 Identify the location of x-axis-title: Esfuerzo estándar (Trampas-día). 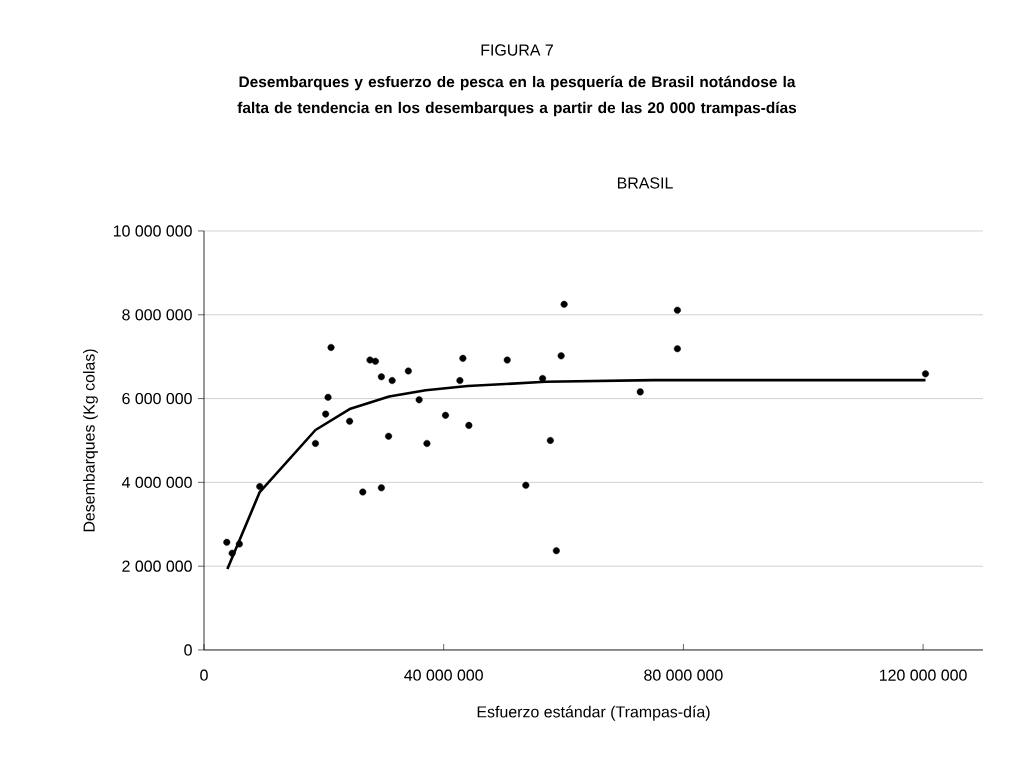
(593, 713).